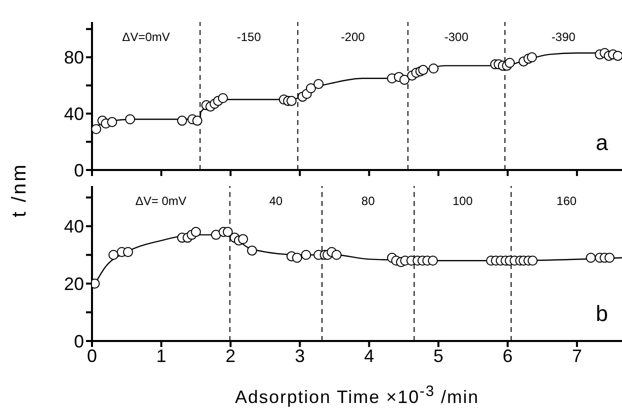  I want to click on annotation: -300, so click(456, 37).